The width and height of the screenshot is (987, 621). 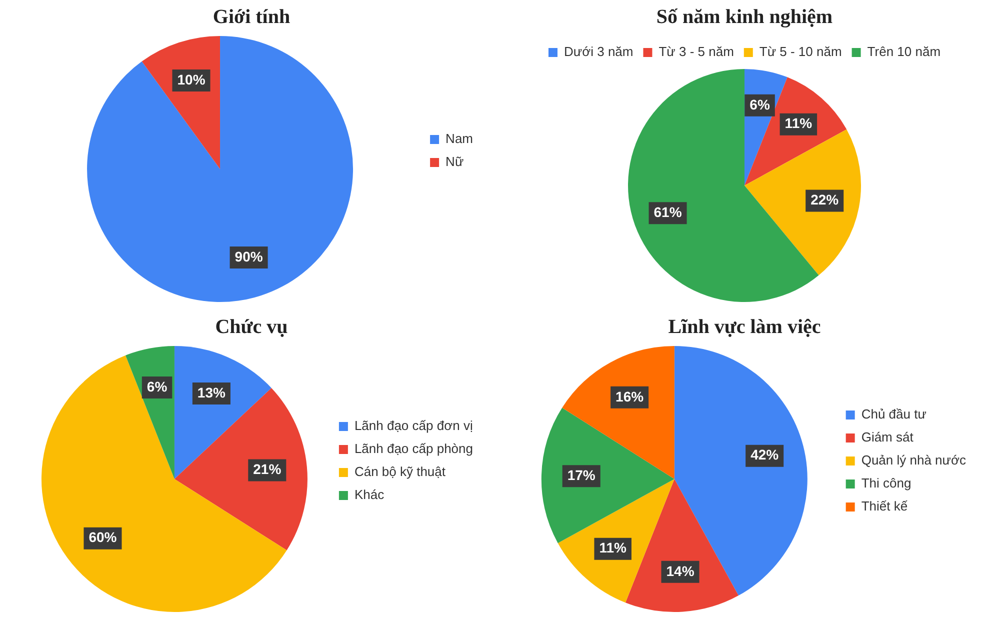 What do you see at coordinates (455, 162) in the screenshot?
I see `legend-label: Nữ` at bounding box center [455, 162].